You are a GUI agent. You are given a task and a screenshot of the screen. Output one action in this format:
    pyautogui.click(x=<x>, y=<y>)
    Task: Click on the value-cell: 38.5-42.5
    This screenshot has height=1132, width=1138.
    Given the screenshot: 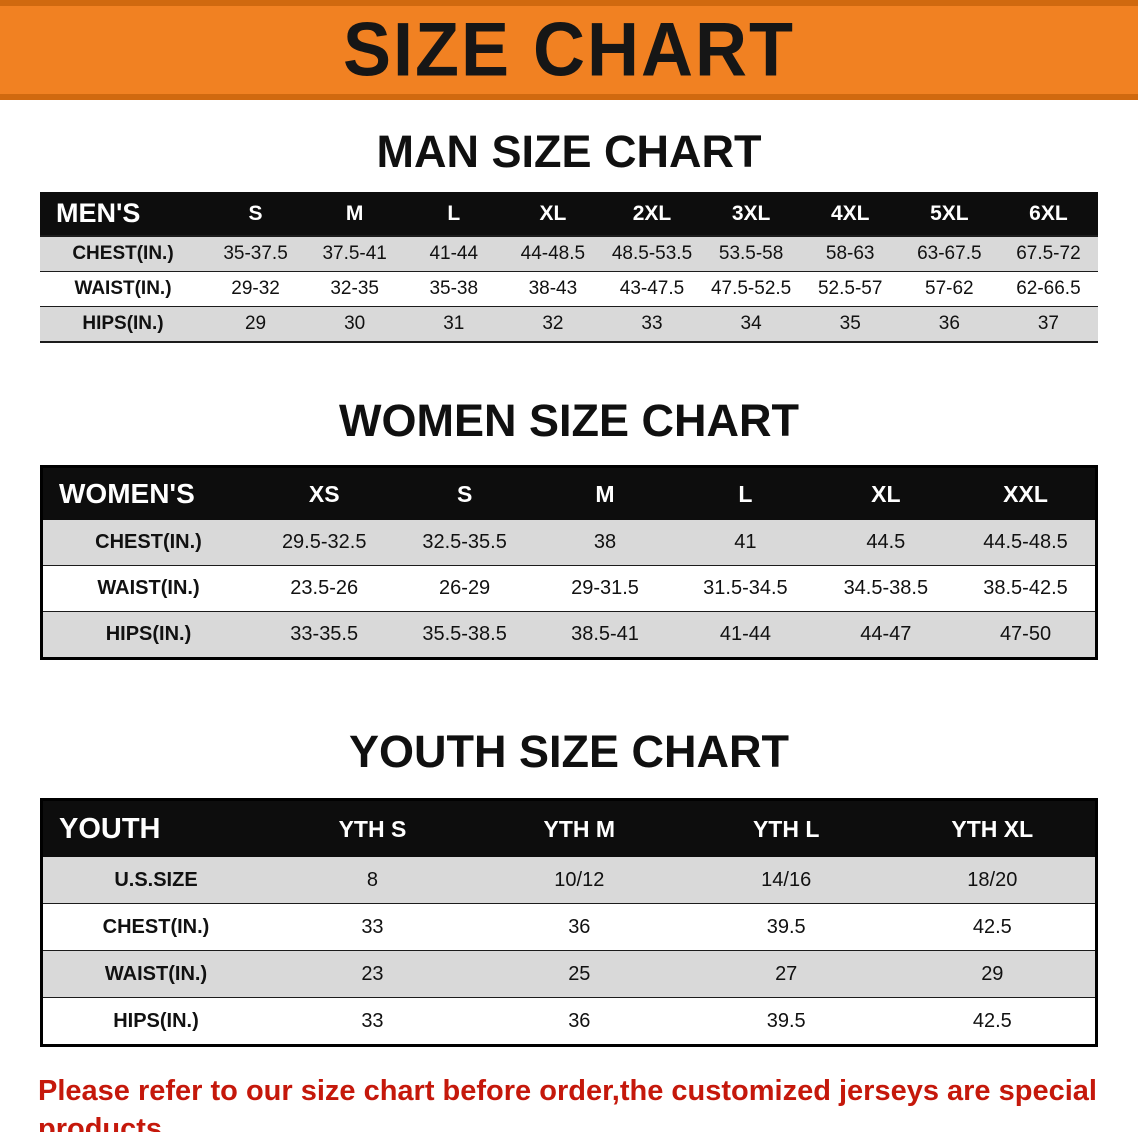 What is the action you would take?
    pyautogui.click(x=1025, y=588)
    